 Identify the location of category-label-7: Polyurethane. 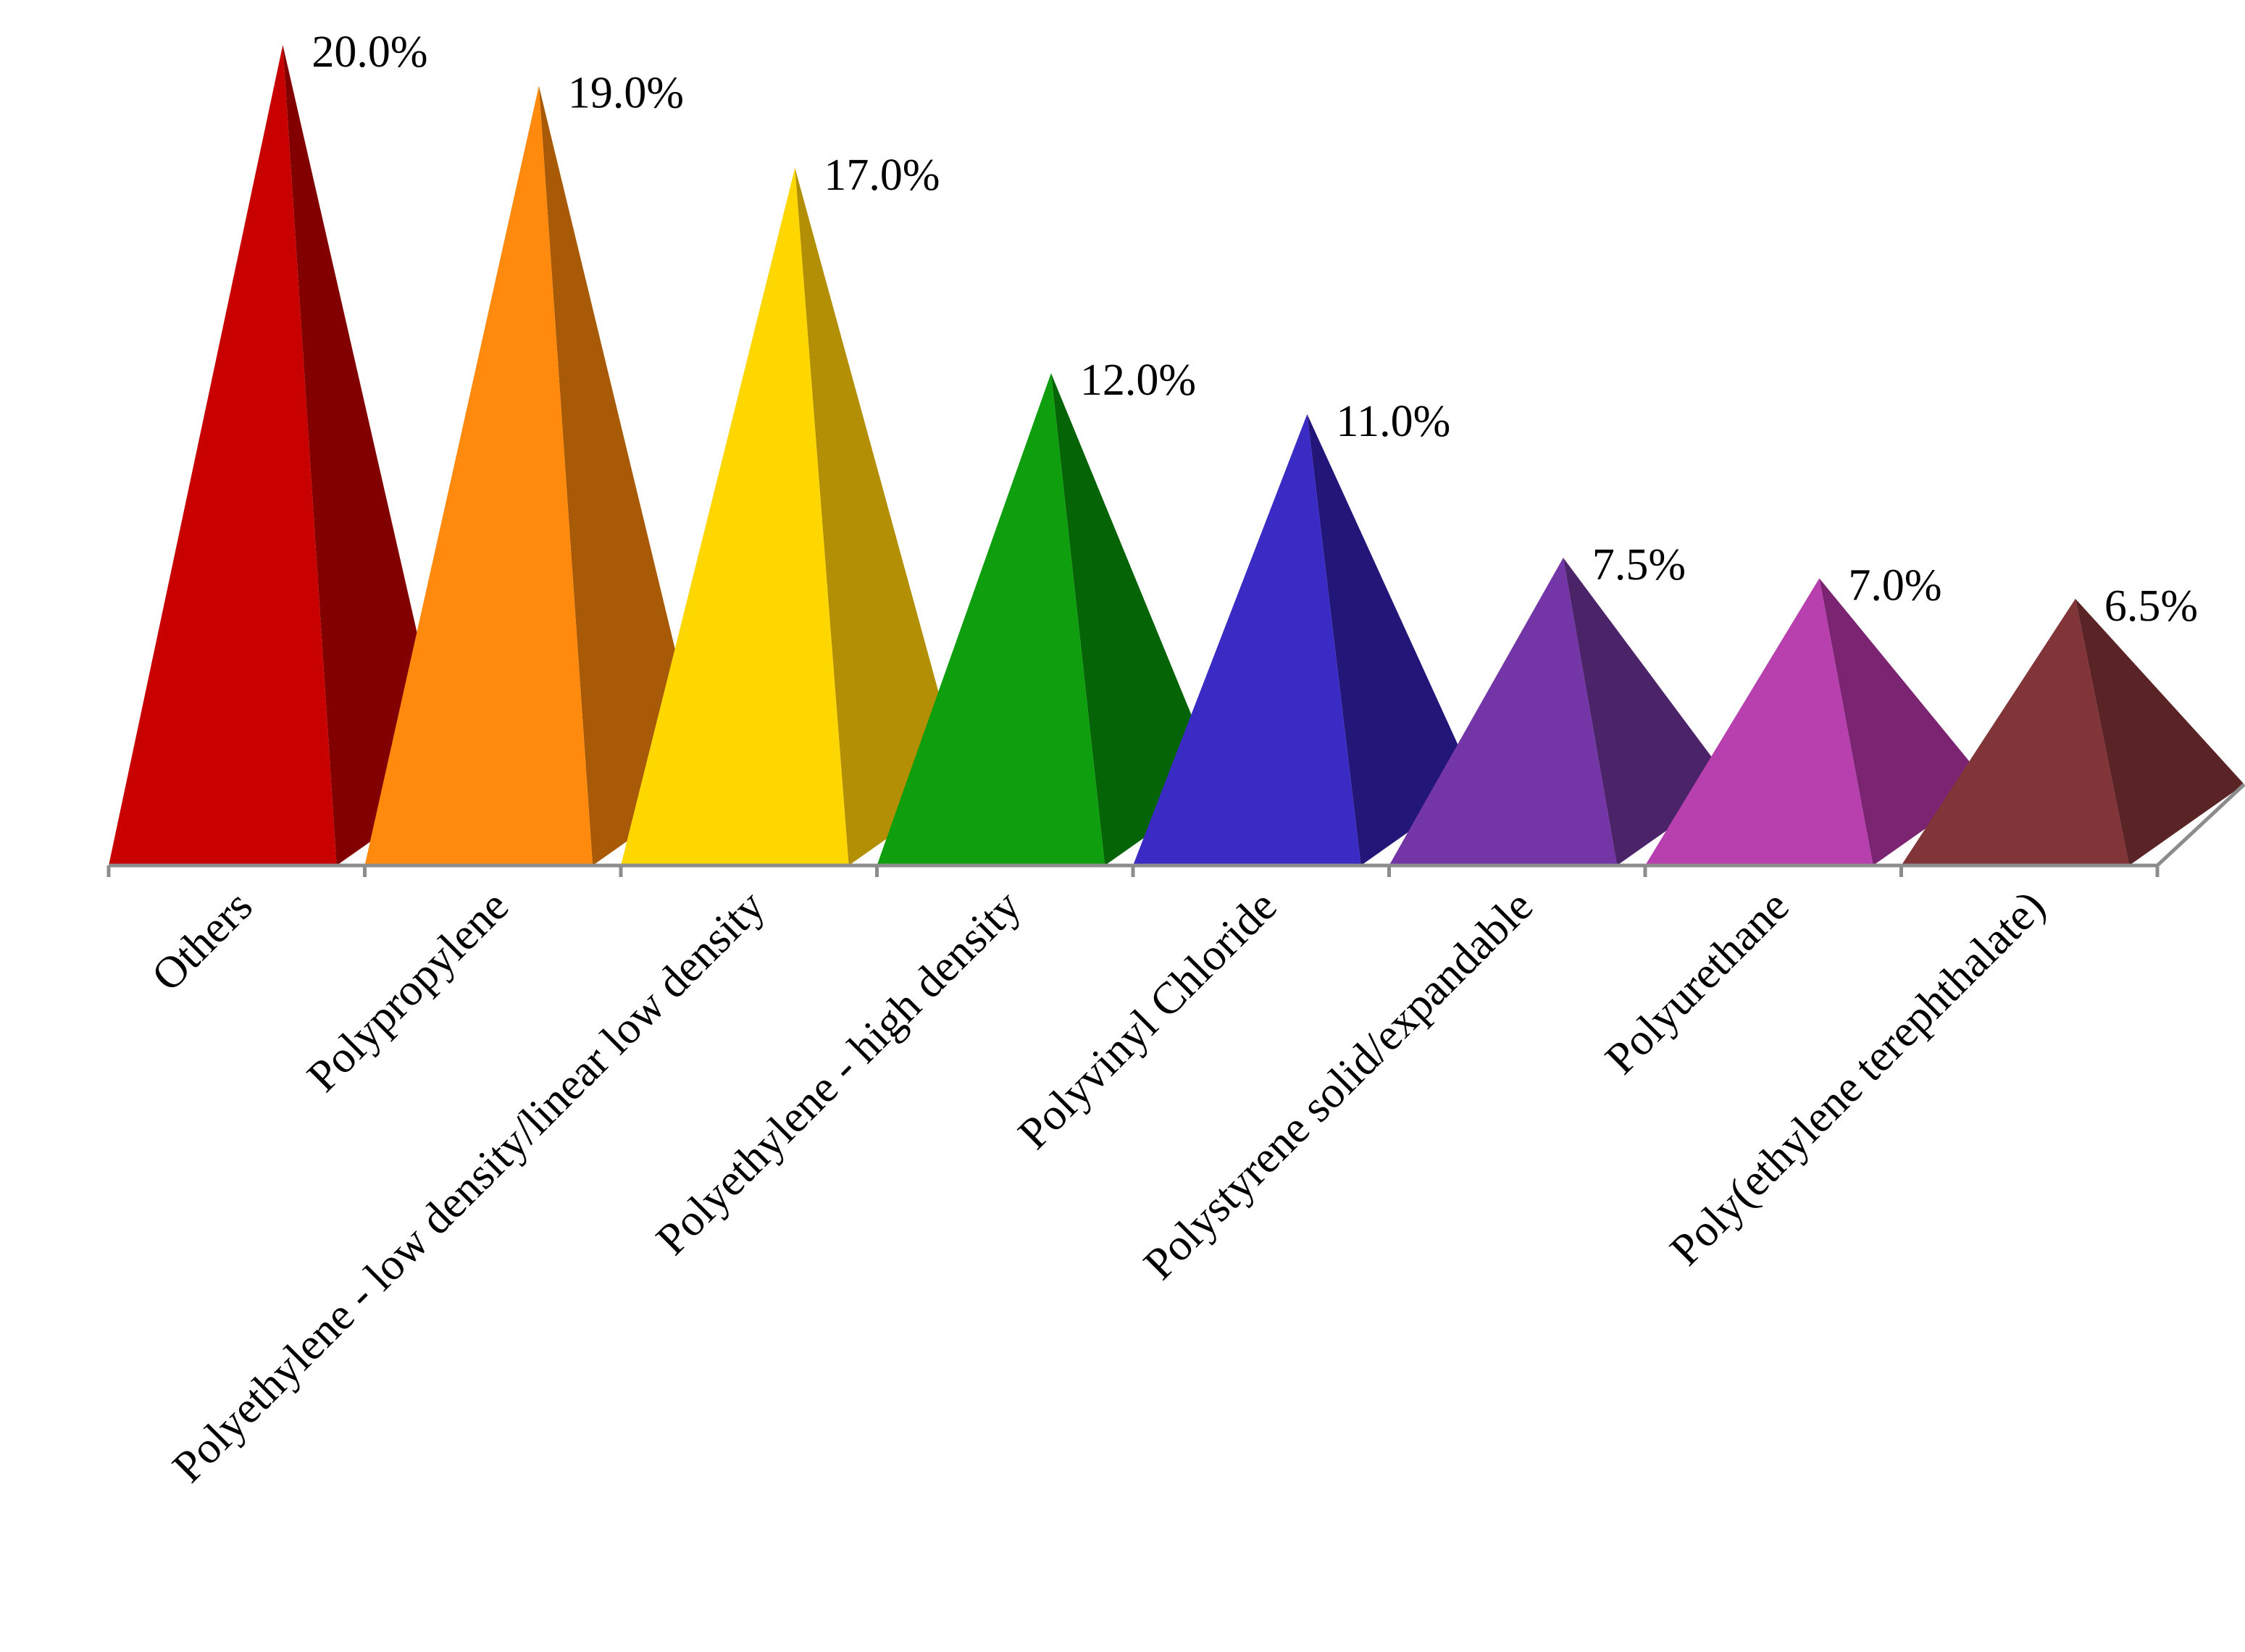
(1697, 982).